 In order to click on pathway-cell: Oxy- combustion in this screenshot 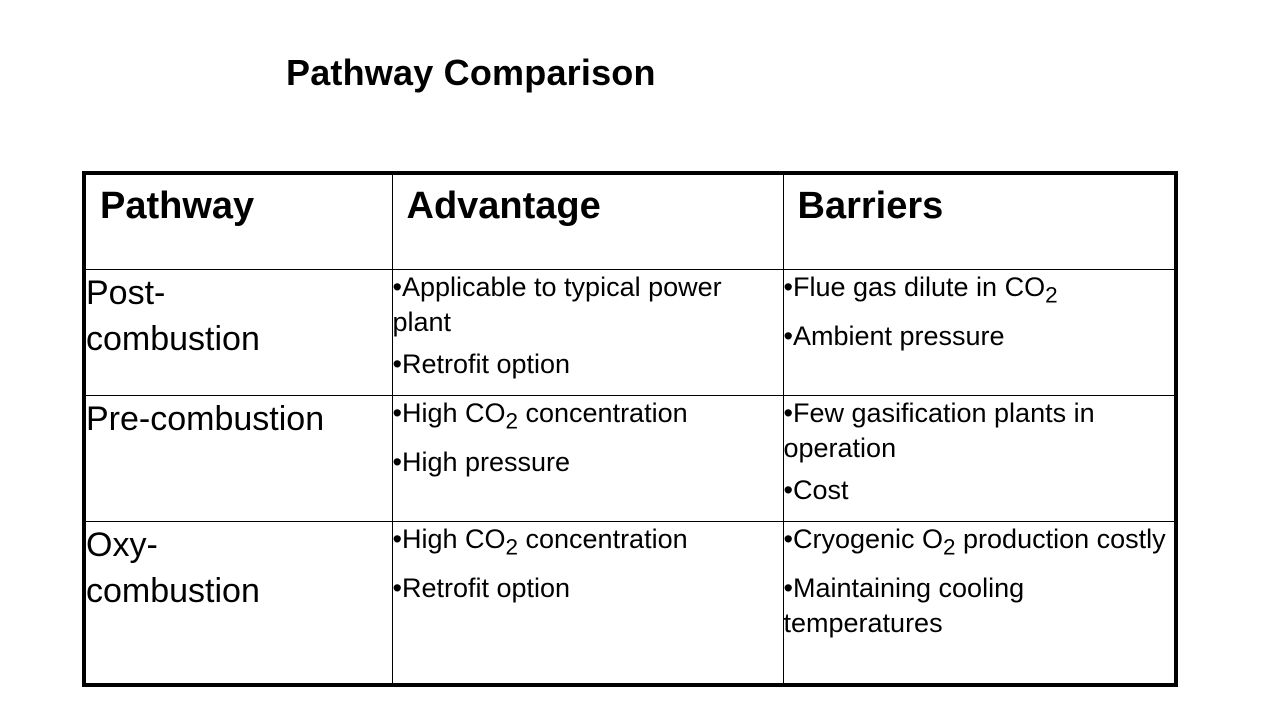, I will do `click(238, 603)`.